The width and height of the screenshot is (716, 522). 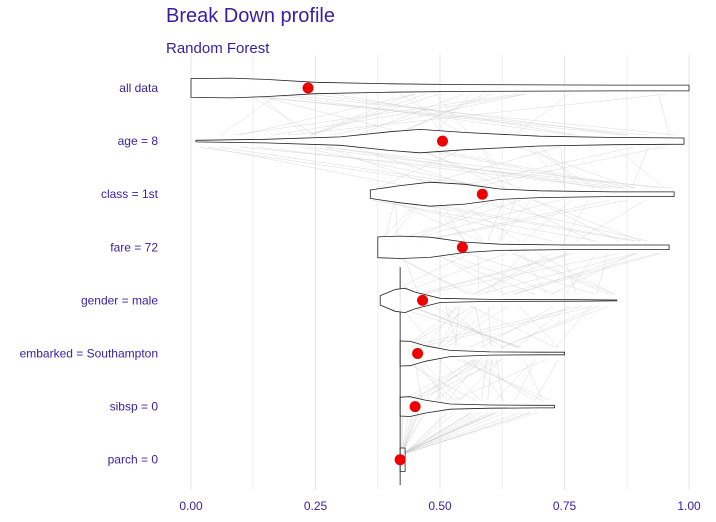 What do you see at coordinates (316, 506) in the screenshot?
I see `x-tick-label: 0.25` at bounding box center [316, 506].